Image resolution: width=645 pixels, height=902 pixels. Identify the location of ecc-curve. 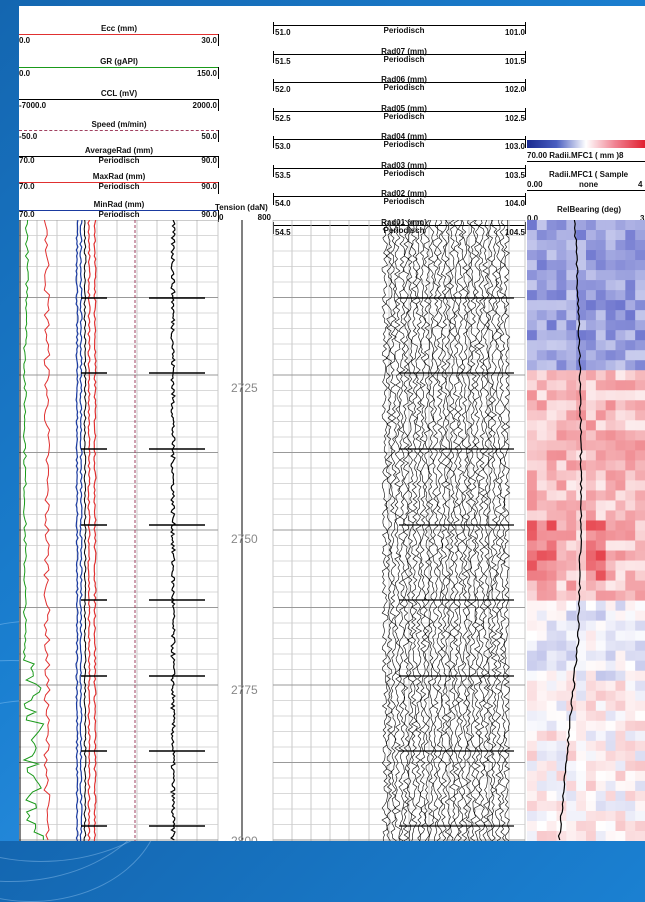
(47, 530).